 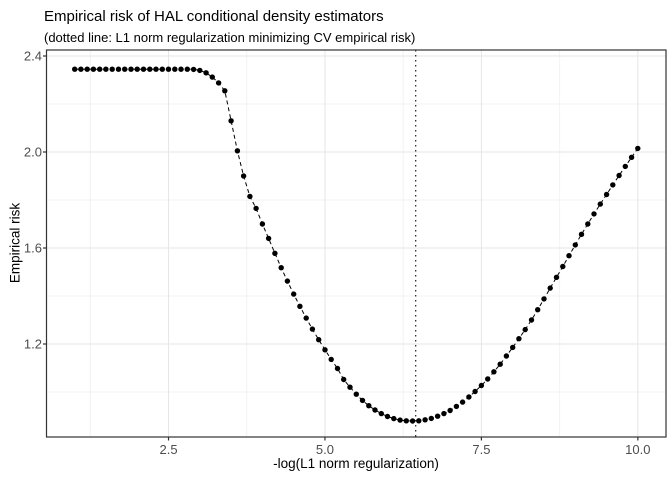 What do you see at coordinates (356, 463) in the screenshot?
I see `x-axis-title: -log(L1 norm regularization)` at bounding box center [356, 463].